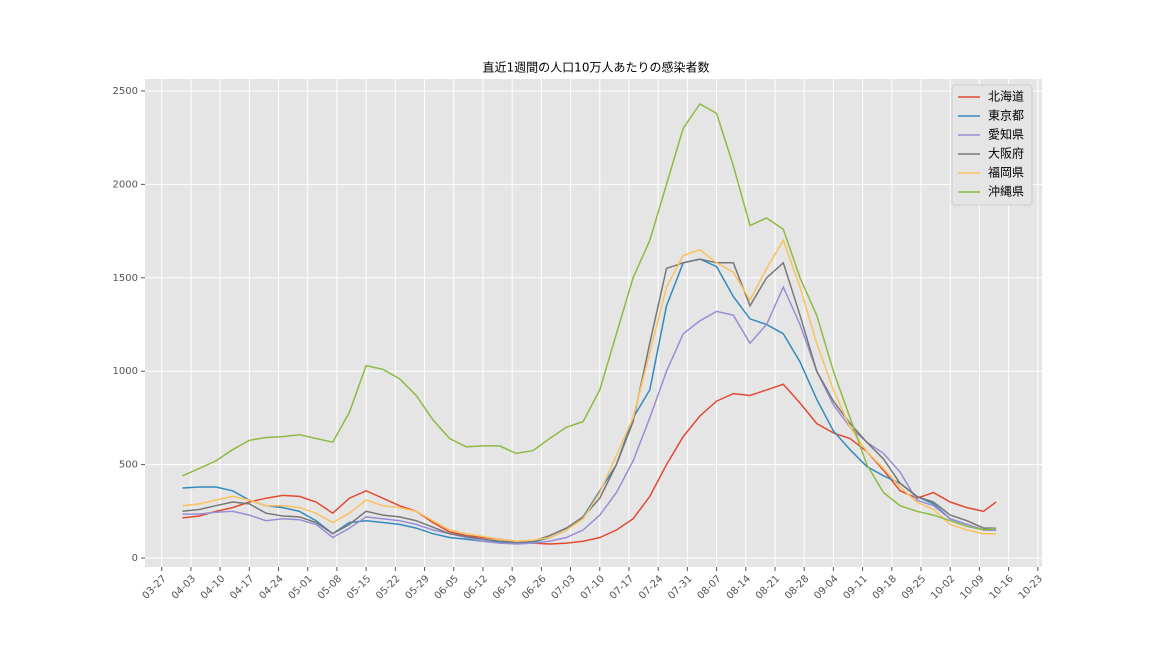 This screenshot has width=1152, height=648. What do you see at coordinates (914, 587) in the screenshot?
I see `x-tick-label: 09-25` at bounding box center [914, 587].